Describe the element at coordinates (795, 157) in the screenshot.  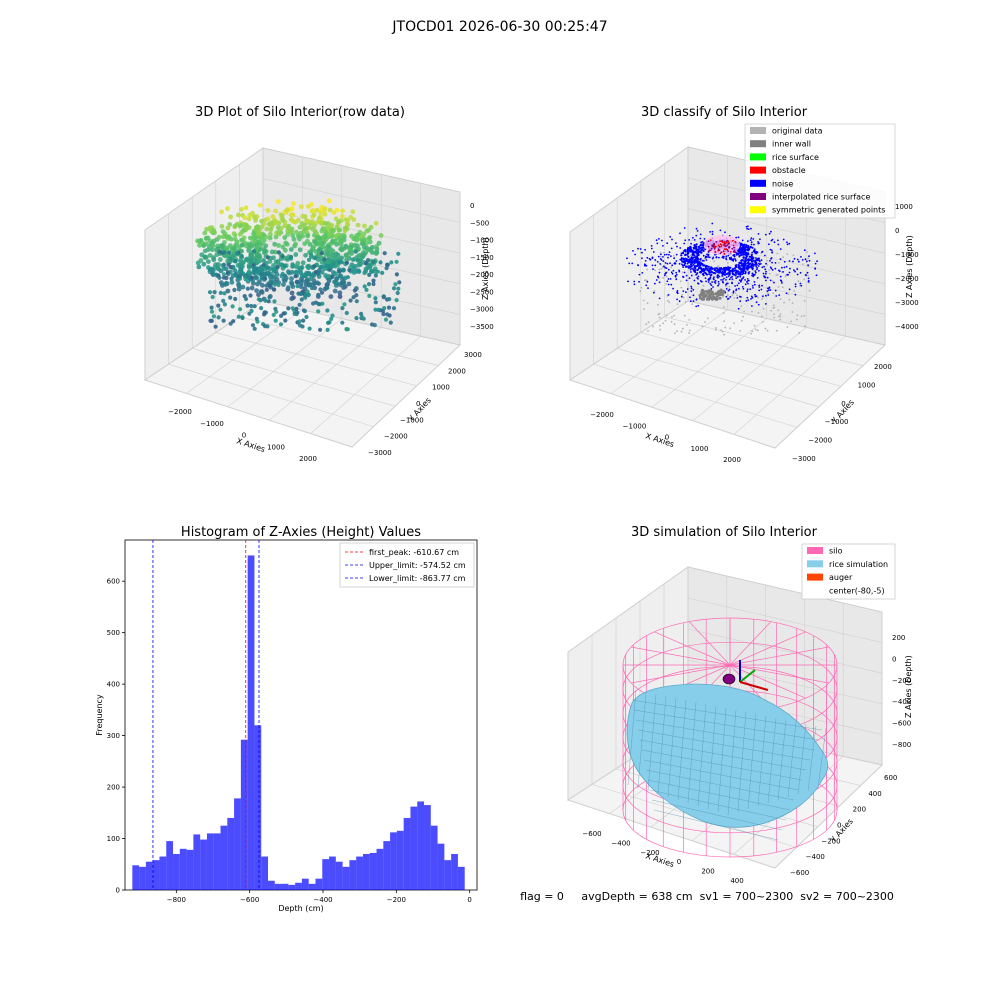
I see `cls-legend-label: rice surface` at that location.